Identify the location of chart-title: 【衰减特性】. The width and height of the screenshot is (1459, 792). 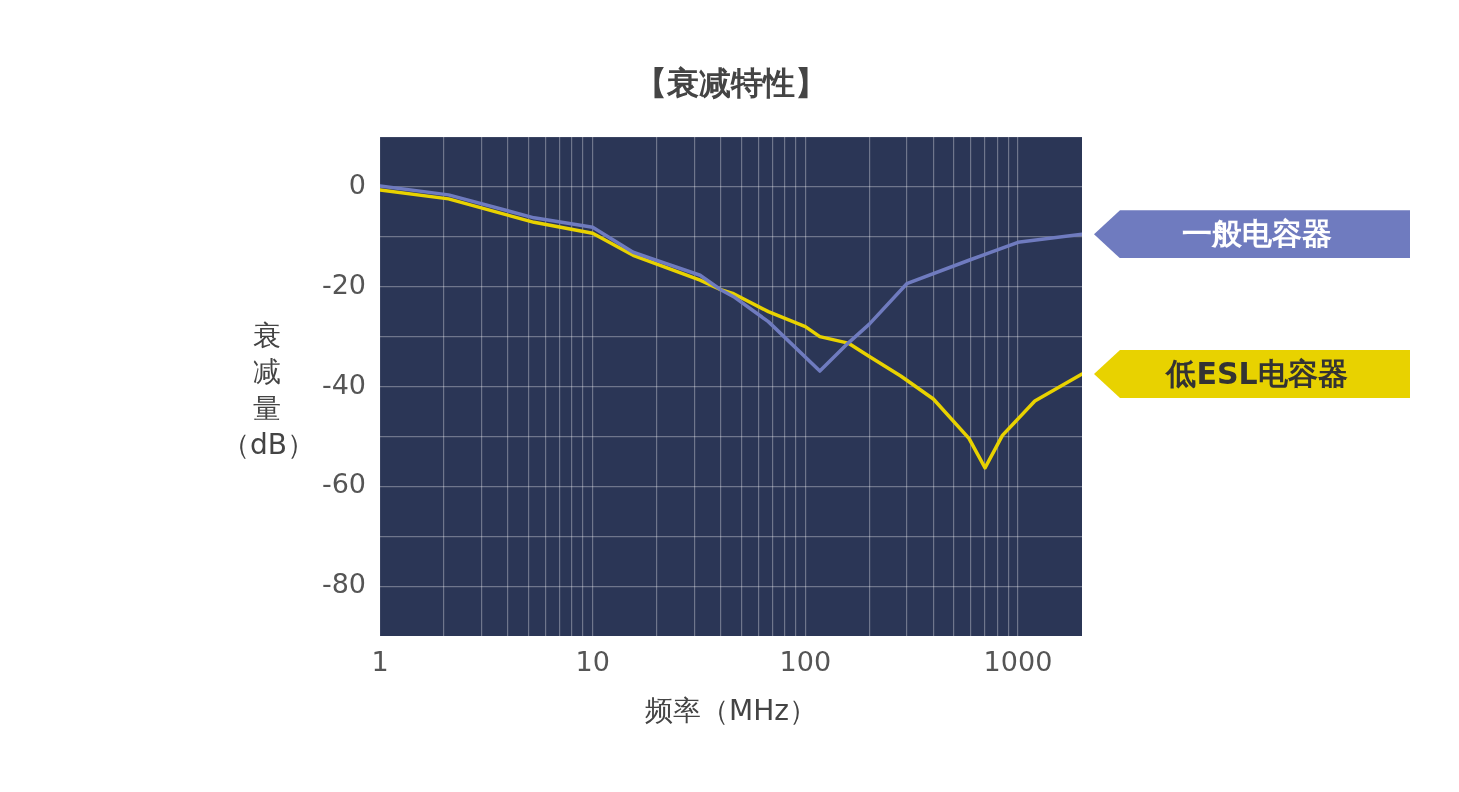
(731, 83).